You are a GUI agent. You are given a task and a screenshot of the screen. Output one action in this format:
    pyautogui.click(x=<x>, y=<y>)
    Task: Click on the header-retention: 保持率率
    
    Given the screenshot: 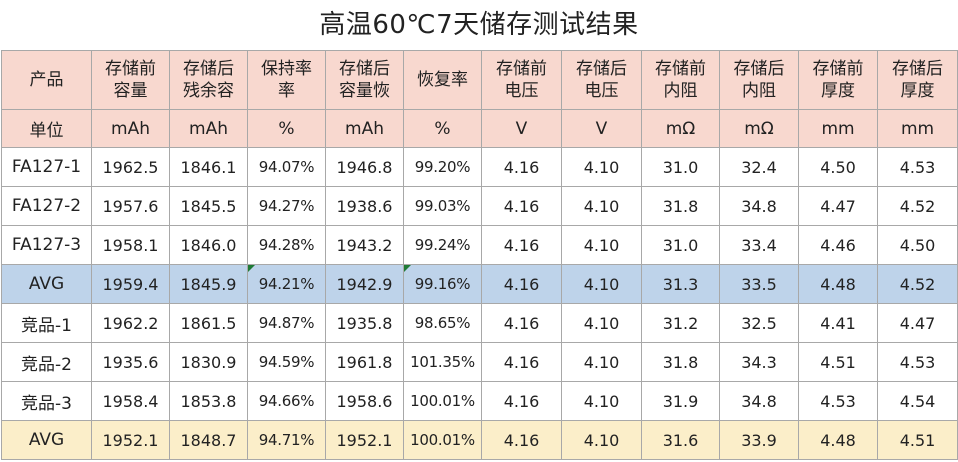 What is the action you would take?
    pyautogui.click(x=286, y=80)
    